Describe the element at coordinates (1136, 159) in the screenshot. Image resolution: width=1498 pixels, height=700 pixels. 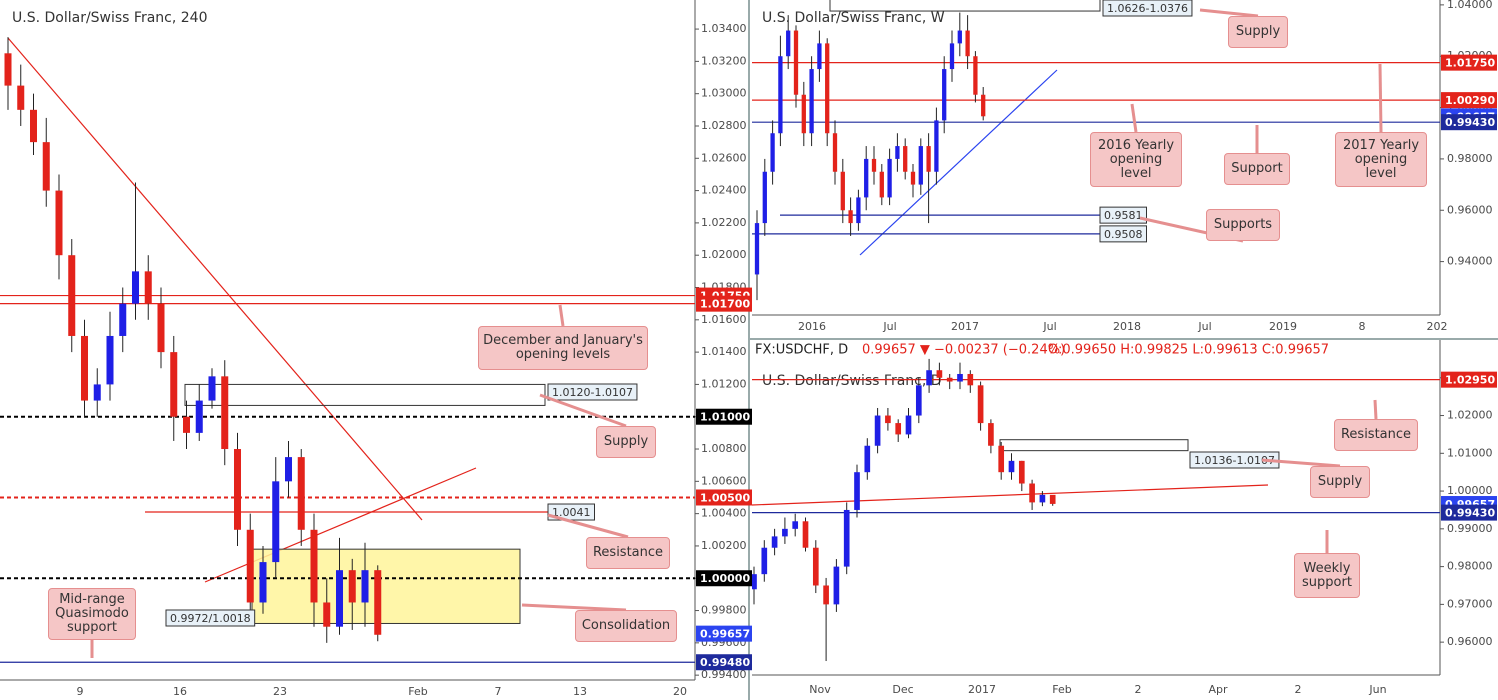
I see `callout: 2016 Yearly opening level` at that location.